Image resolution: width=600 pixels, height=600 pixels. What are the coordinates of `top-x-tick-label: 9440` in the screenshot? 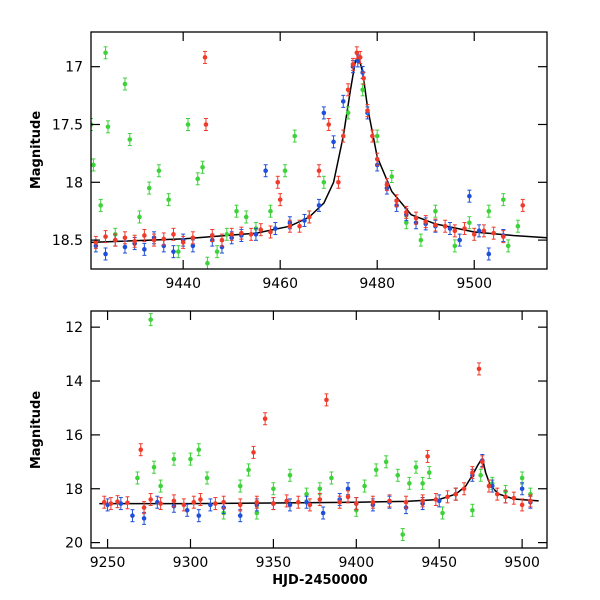 It's located at (183, 284).